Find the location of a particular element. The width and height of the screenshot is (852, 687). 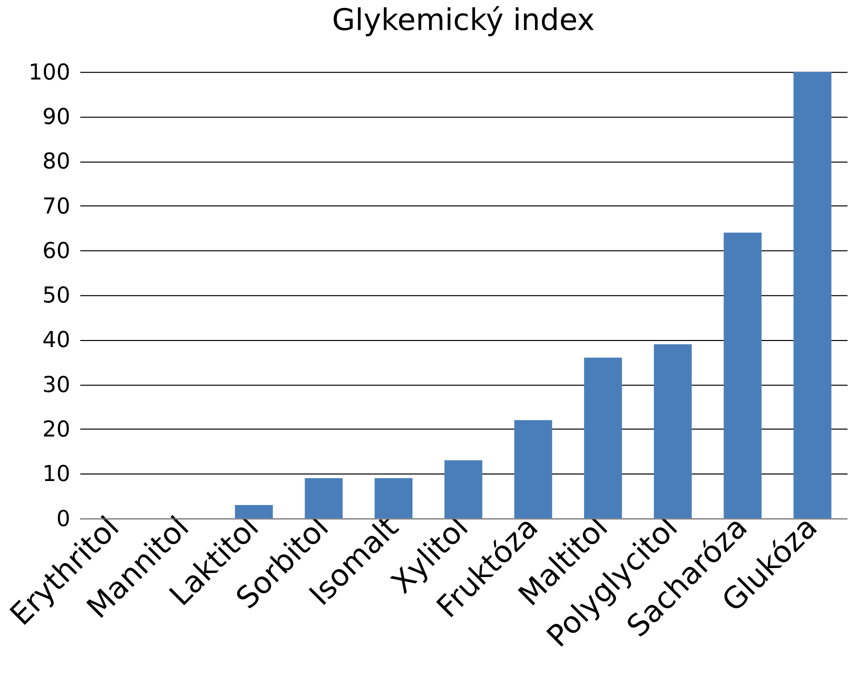

y-tick-label: 40 is located at coordinates (56, 341).